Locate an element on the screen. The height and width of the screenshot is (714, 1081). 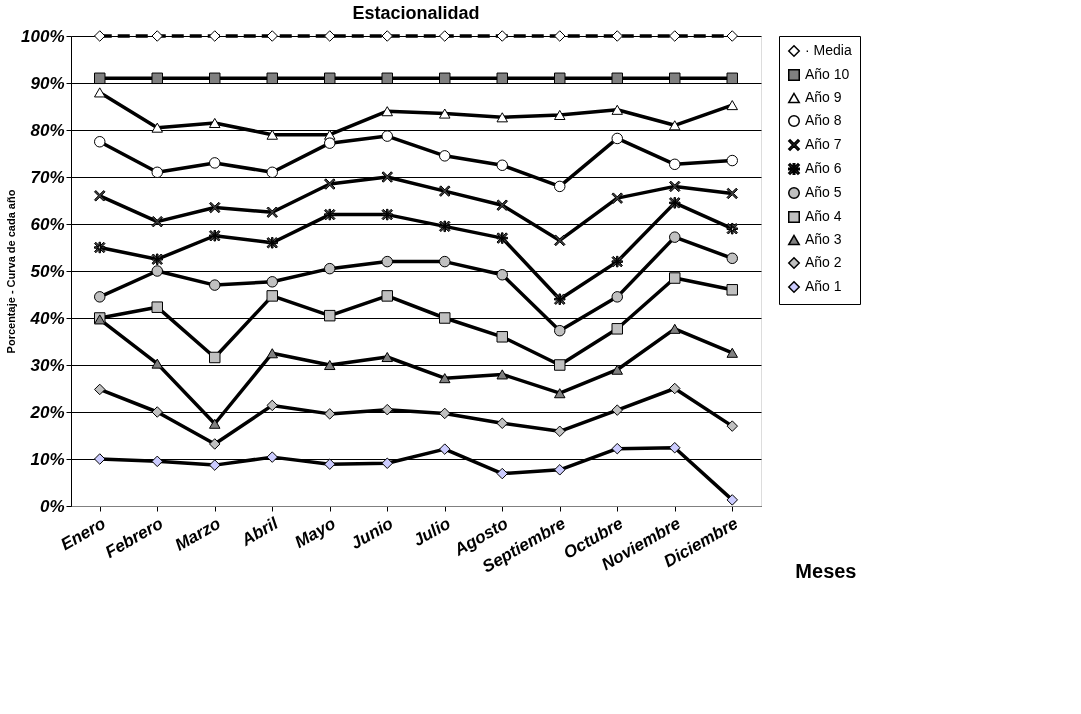
legend-label: Año 6 is located at coordinates (823, 168).